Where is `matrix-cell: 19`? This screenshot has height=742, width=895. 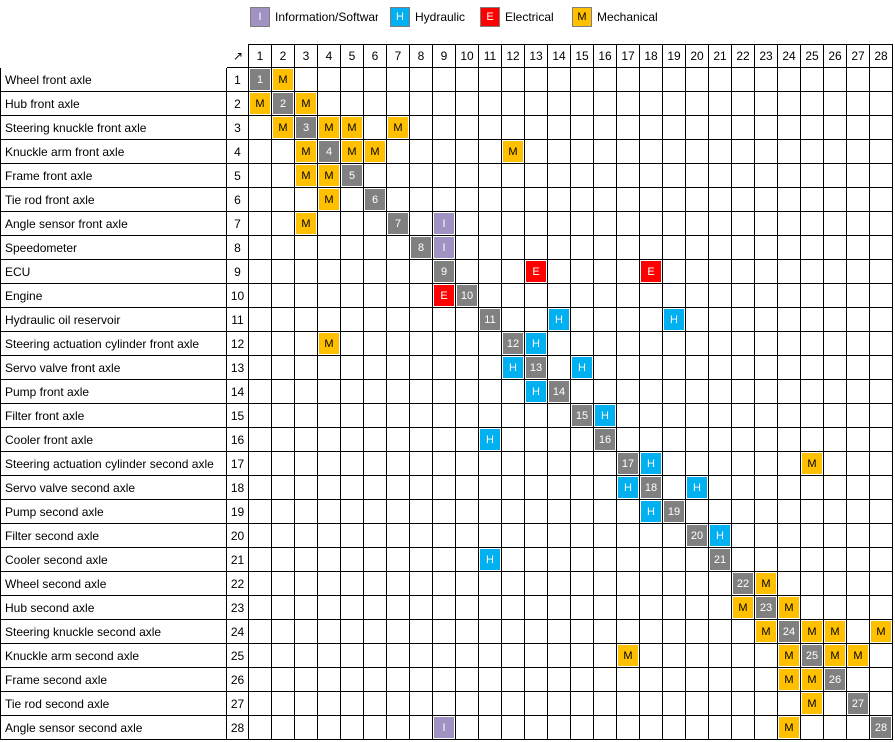
matrix-cell: 19 is located at coordinates (674, 512).